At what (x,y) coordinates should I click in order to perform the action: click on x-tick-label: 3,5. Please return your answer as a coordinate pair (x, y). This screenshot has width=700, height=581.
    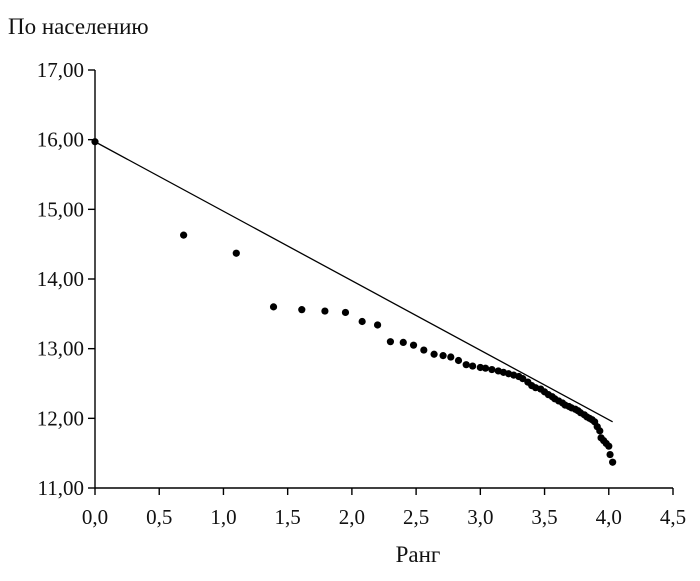
    Looking at the image, I should click on (544, 517).